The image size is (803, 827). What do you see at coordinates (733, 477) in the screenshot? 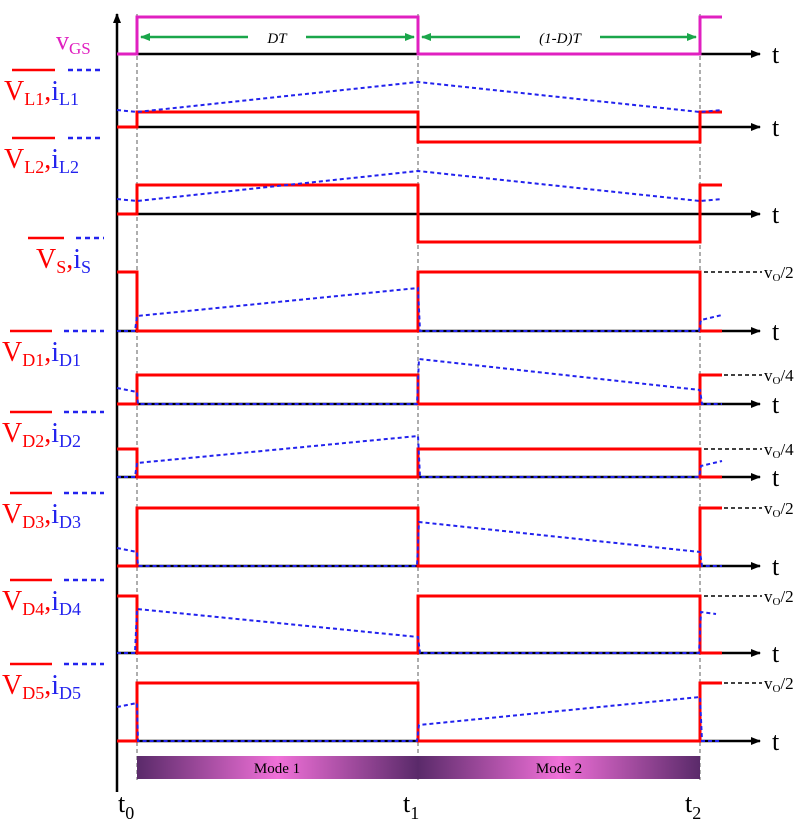
I see `level-lines` at bounding box center [733, 477].